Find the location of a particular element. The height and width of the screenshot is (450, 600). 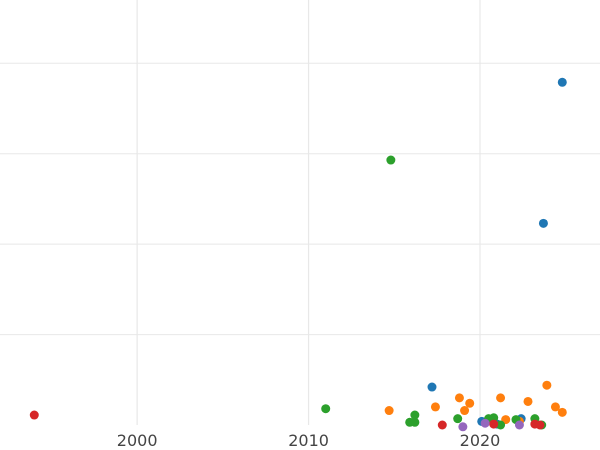

x-tick-label: 2020 is located at coordinates (480, 440).